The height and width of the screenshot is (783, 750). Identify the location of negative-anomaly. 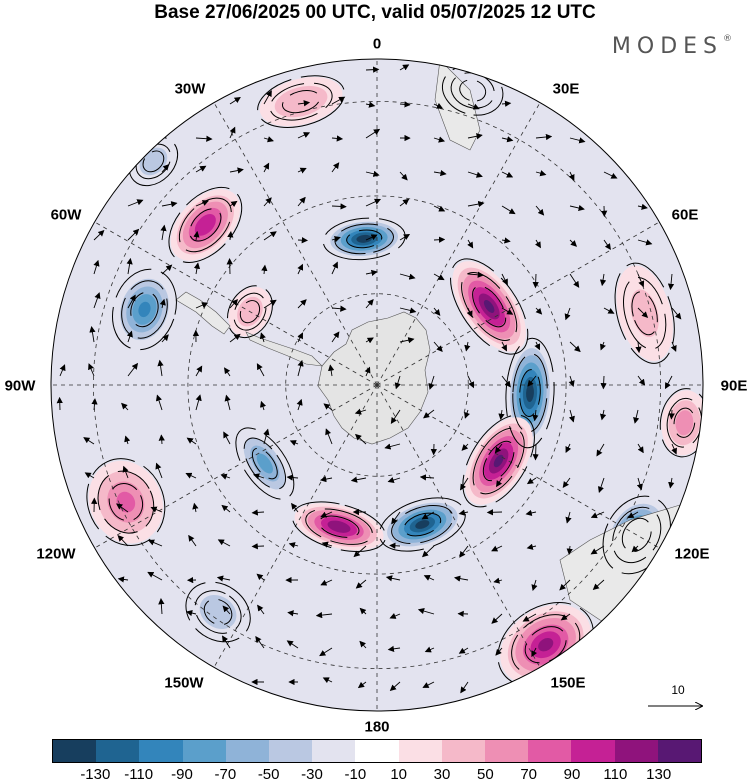
(218, 612).